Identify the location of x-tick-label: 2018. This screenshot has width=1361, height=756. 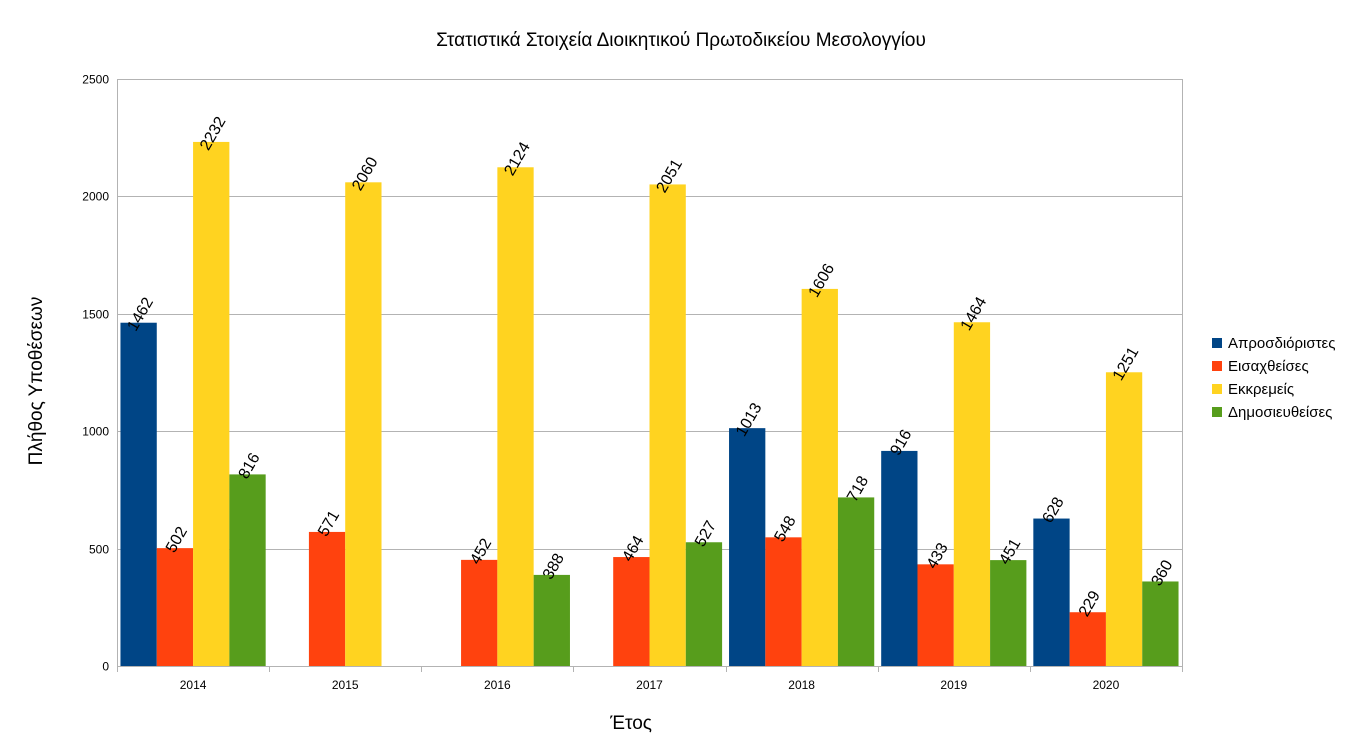
(801, 685).